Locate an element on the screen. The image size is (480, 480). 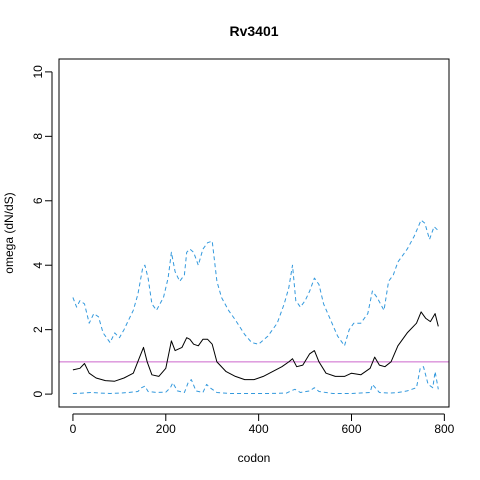
y-tick-label: 4 is located at coordinates (38, 265).